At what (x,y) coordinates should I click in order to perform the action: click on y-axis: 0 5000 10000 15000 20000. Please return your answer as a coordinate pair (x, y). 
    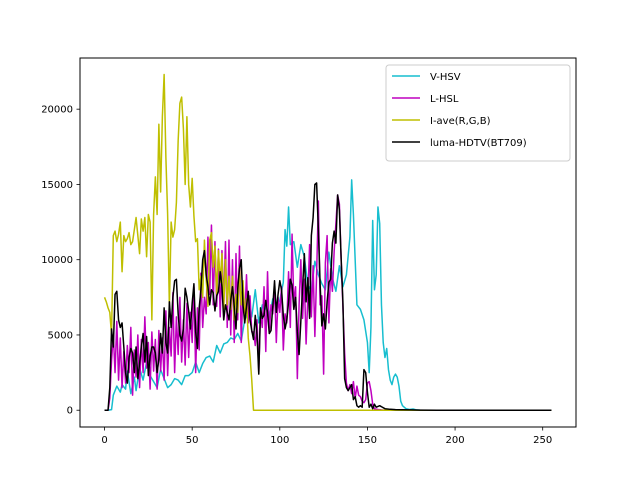
    Looking at the image, I should click on (60, 261).